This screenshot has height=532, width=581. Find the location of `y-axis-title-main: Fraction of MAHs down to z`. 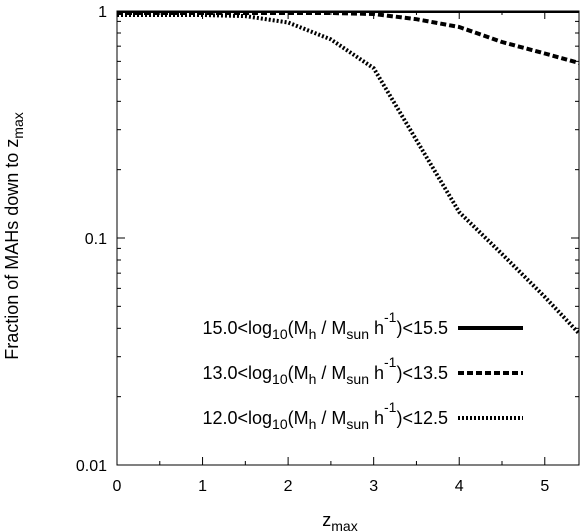

y-axis-title-main: Fraction of MAHs down to z is located at coordinates (12, 249).